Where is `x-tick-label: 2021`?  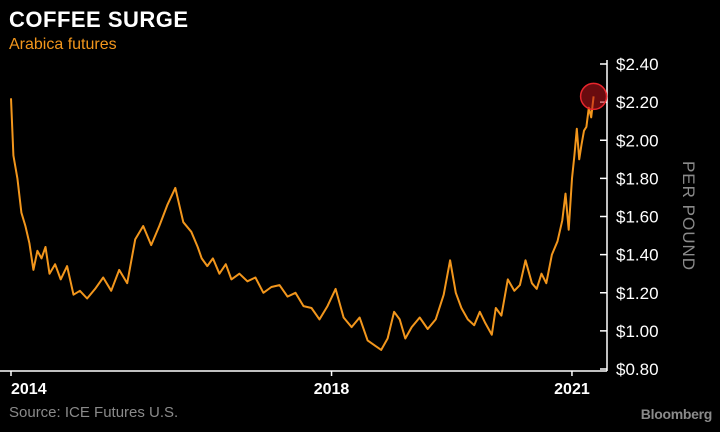 x-tick-label: 2021 is located at coordinates (572, 389).